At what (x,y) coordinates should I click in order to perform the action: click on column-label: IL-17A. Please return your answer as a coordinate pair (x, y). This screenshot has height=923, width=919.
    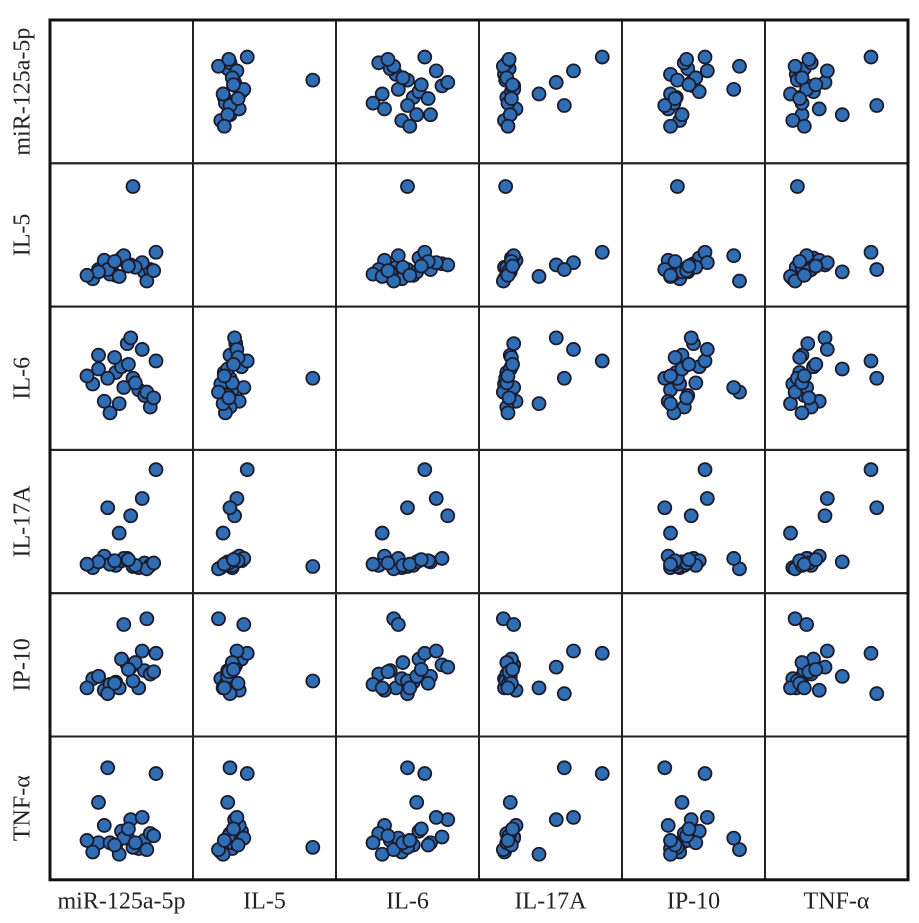
    Looking at the image, I should click on (551, 902).